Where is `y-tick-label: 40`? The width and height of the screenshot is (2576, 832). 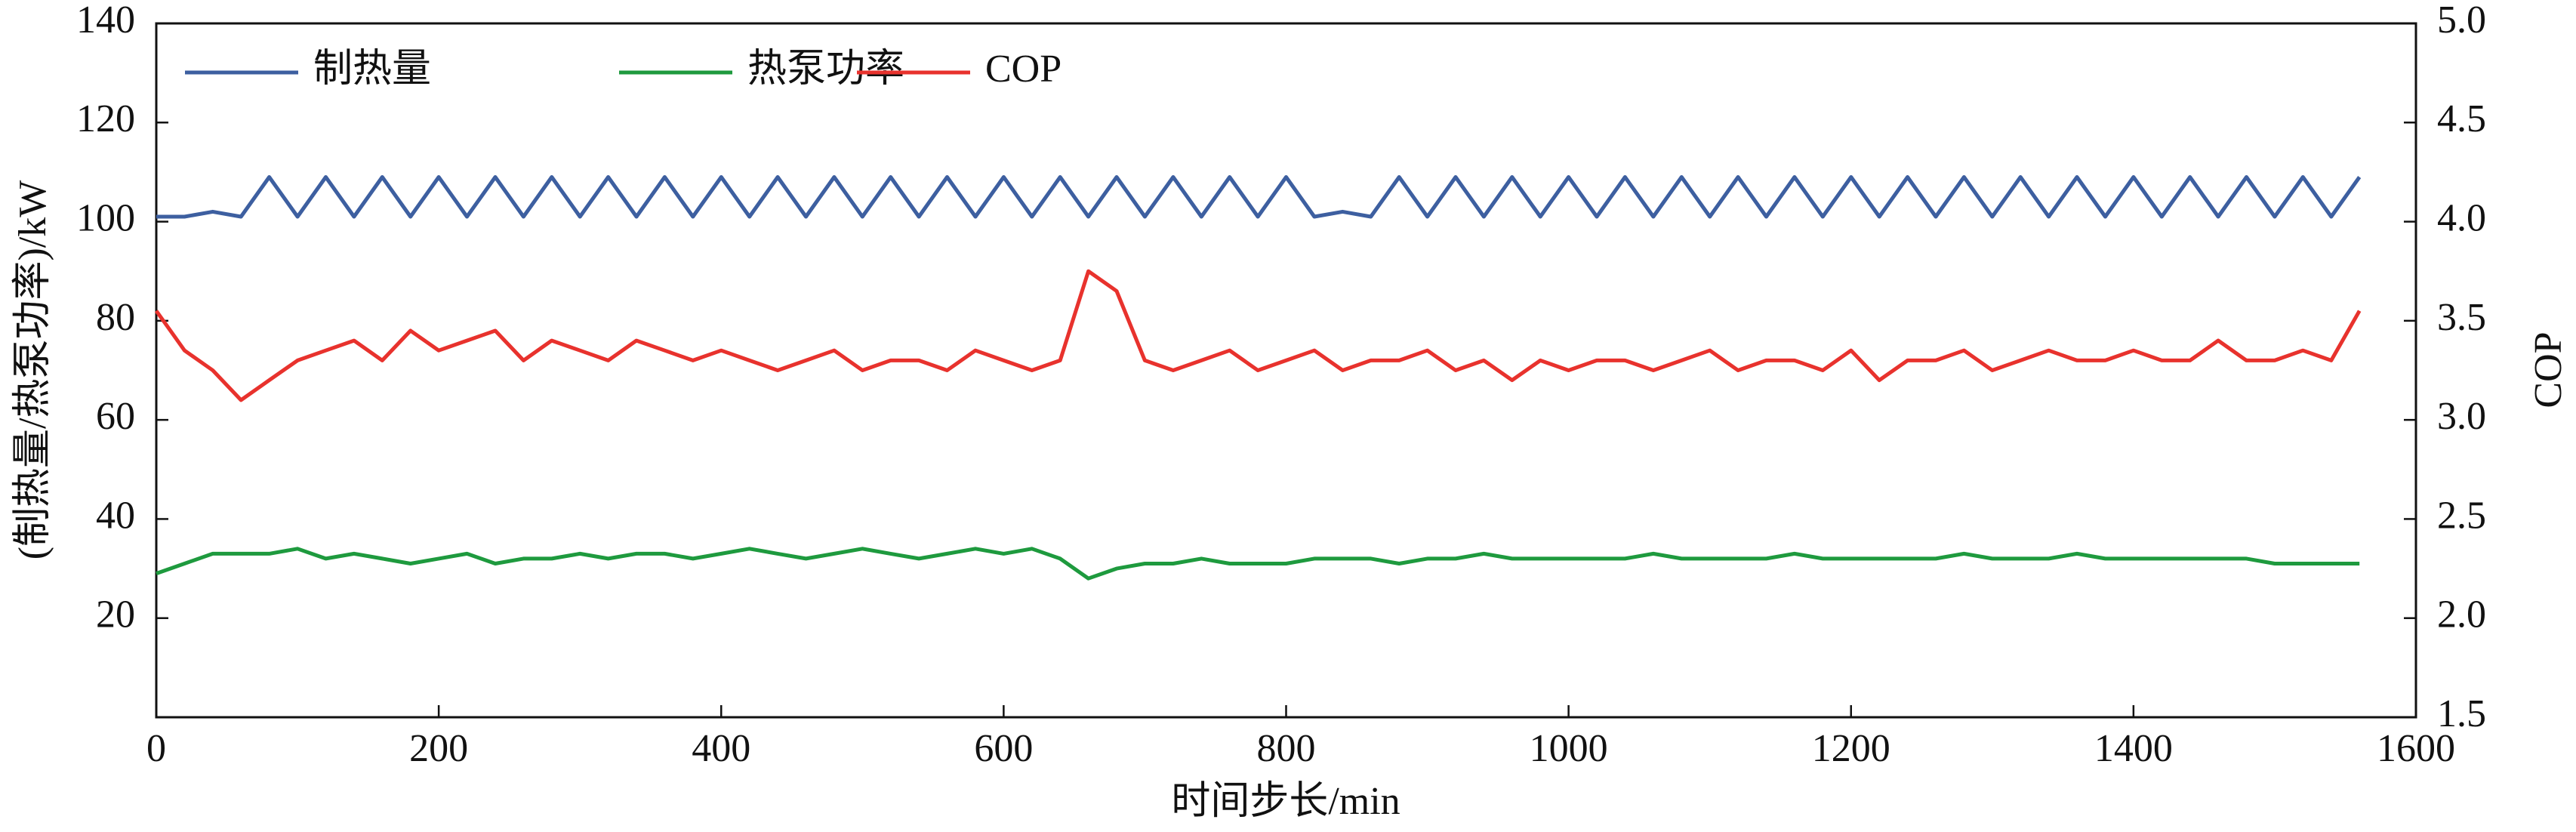 y-tick-label: 40 is located at coordinates (115, 515).